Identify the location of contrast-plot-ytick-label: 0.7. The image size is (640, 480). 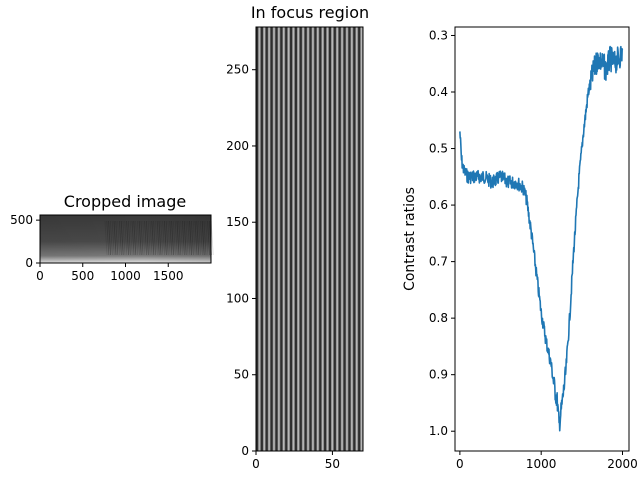
(438, 262).